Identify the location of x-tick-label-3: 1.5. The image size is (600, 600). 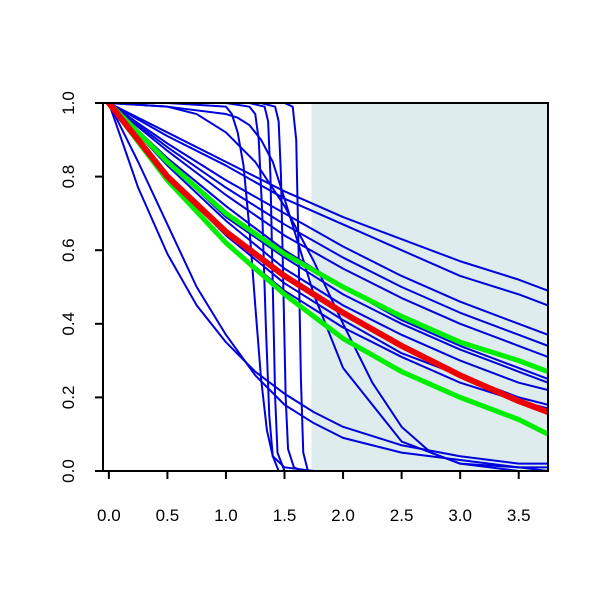
(285, 515).